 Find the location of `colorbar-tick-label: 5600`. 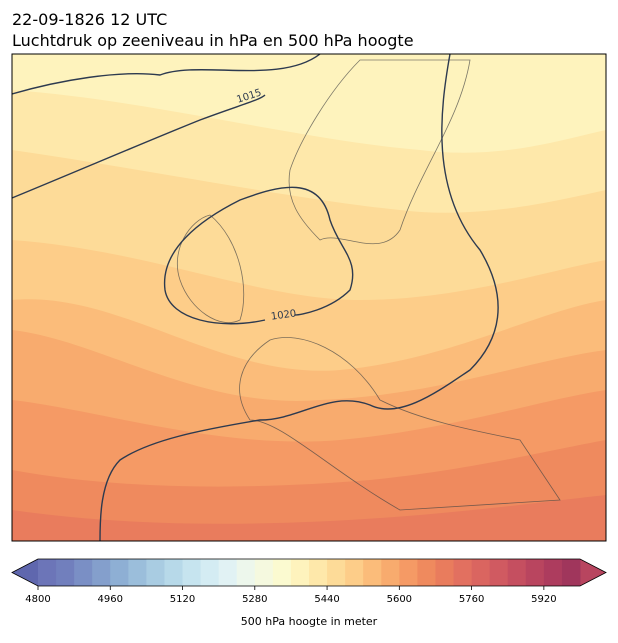

colorbar-tick-label: 5600 is located at coordinates (399, 599).